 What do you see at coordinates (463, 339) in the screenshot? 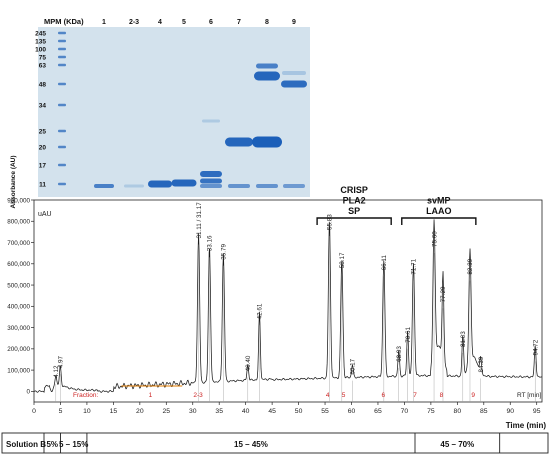
I see `peak-label: 81.03` at bounding box center [463, 339].